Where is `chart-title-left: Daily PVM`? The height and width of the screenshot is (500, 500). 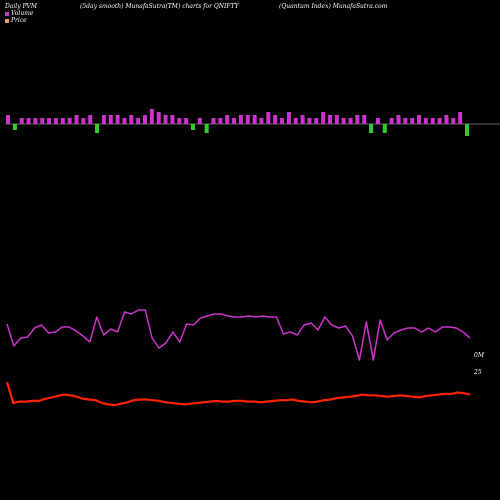 chart-title-left: Daily PVM is located at coordinates (21, 6).